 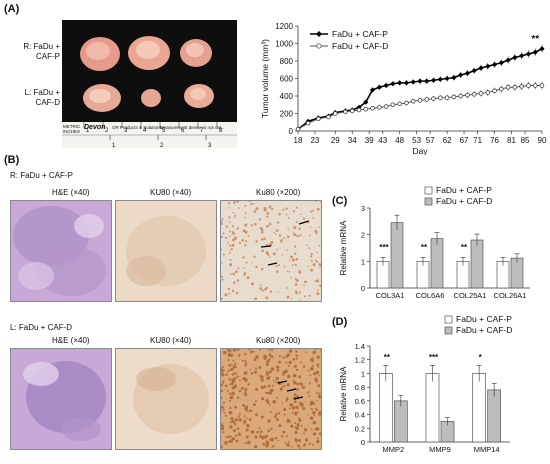 I want to click on ruler-cm-label: 6, so click(x=183, y=131).